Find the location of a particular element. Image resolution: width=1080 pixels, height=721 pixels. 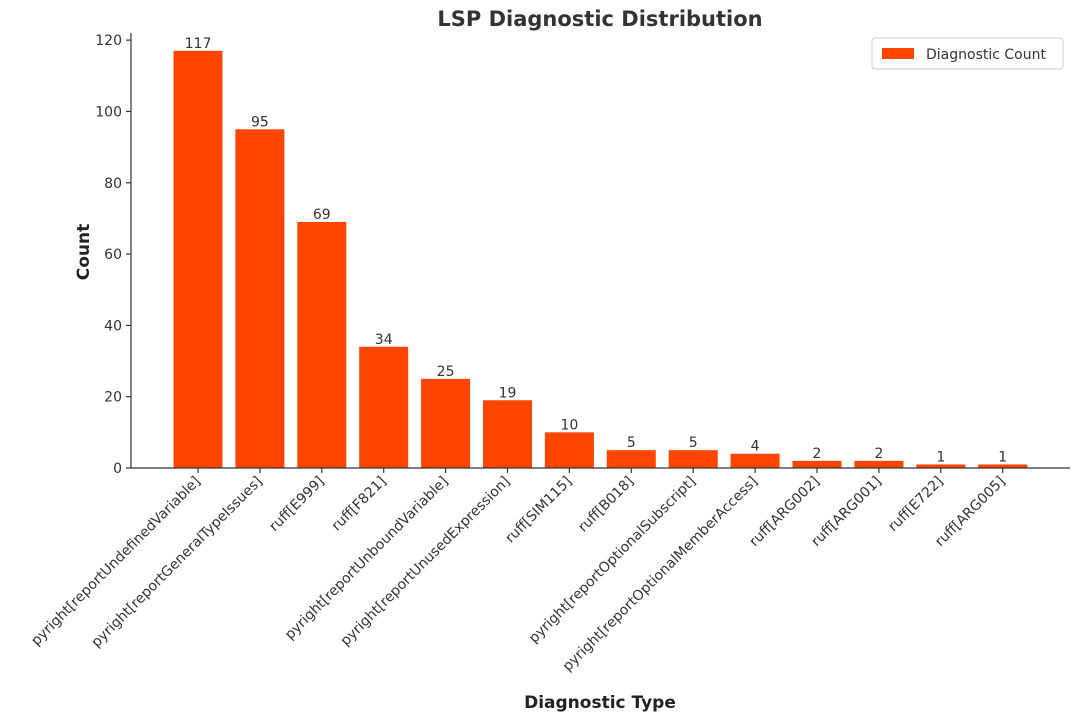

chart-title: LSP Diagnostic Distribution is located at coordinates (599, 19).